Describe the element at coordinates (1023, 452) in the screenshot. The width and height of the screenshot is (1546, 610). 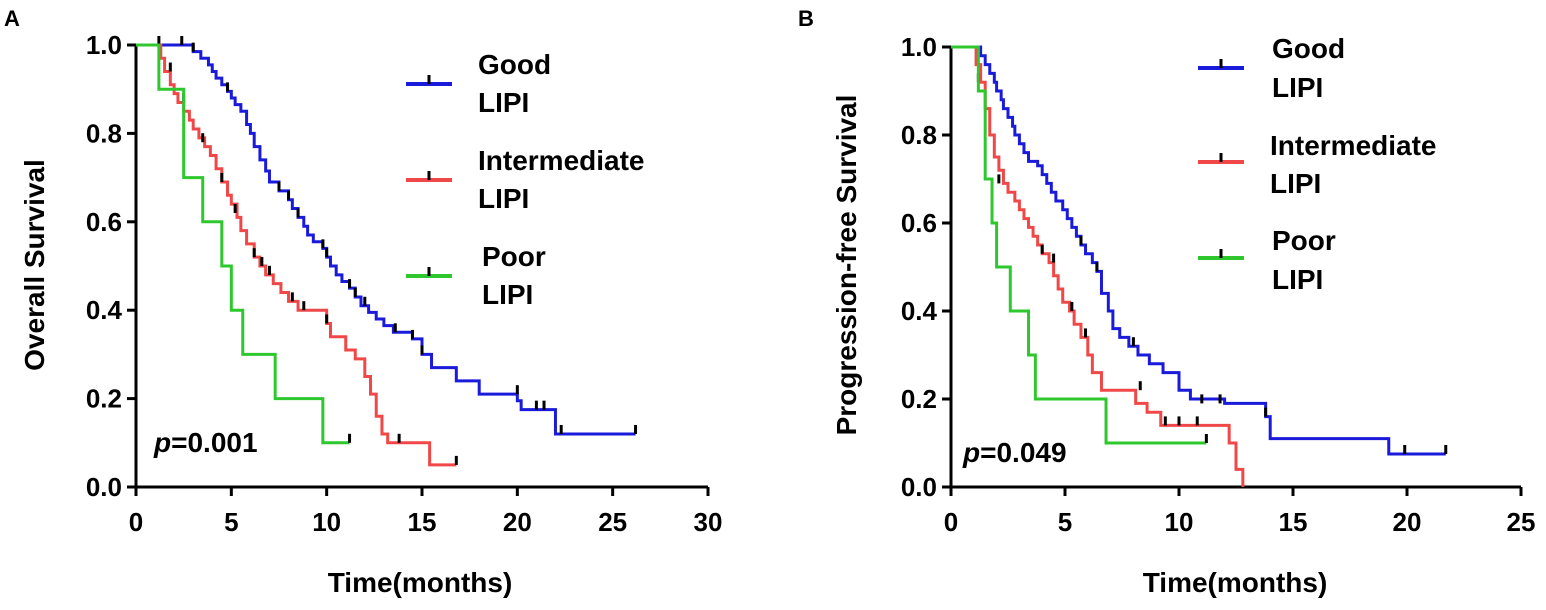
I see `panel-b-p-value: =0.049` at that location.